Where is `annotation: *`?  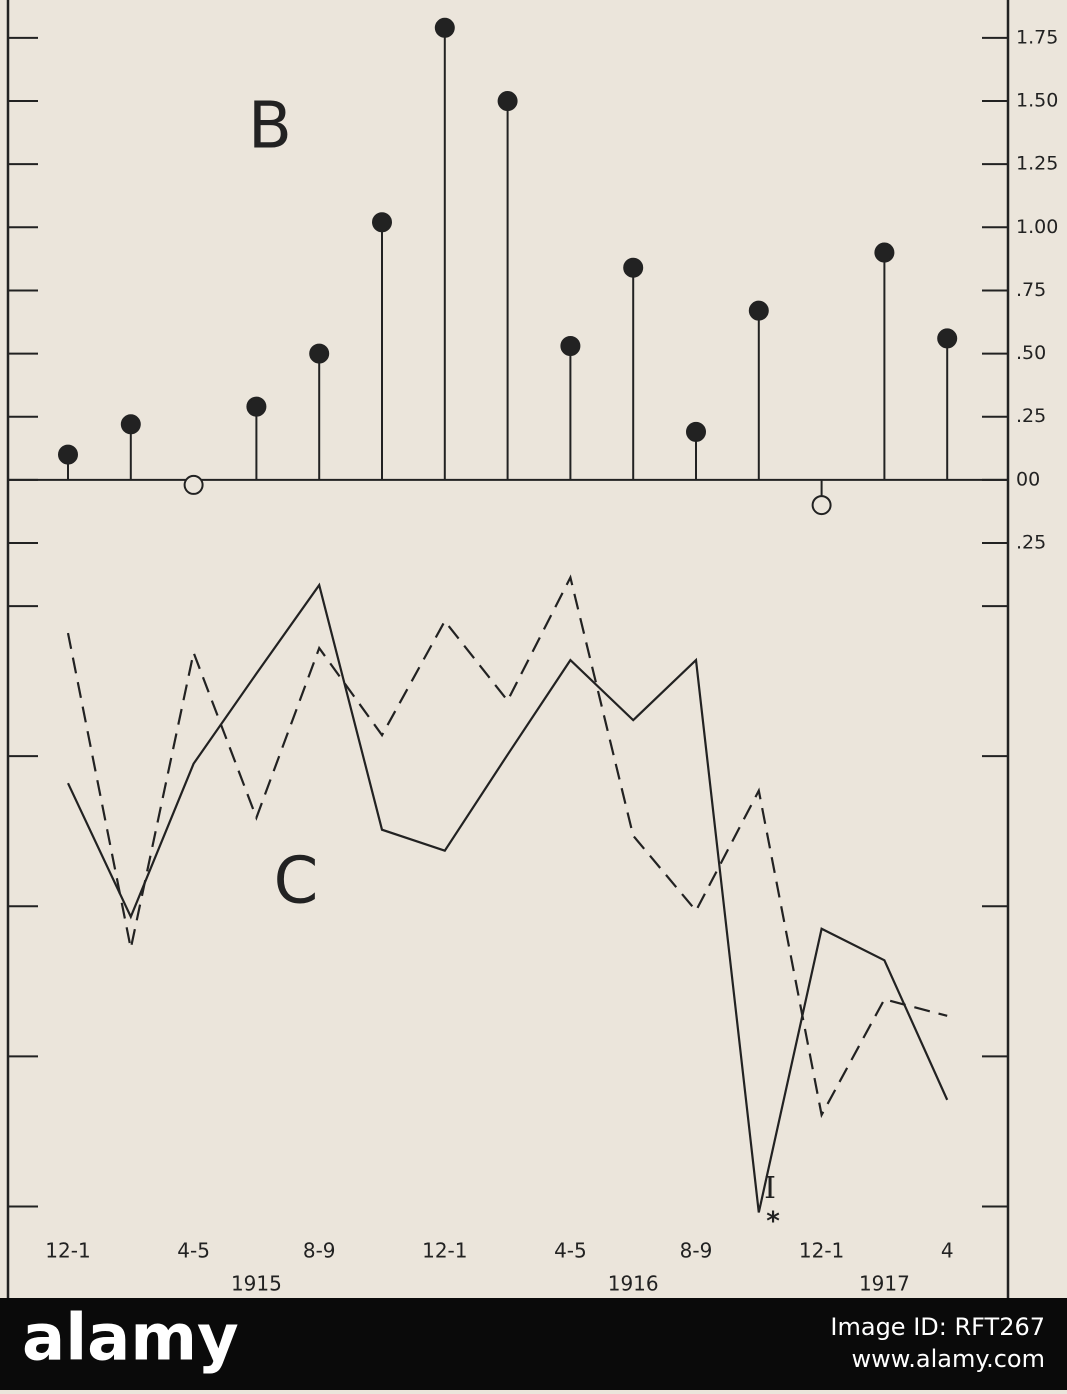
annotation: * is located at coordinates (773, 1222).